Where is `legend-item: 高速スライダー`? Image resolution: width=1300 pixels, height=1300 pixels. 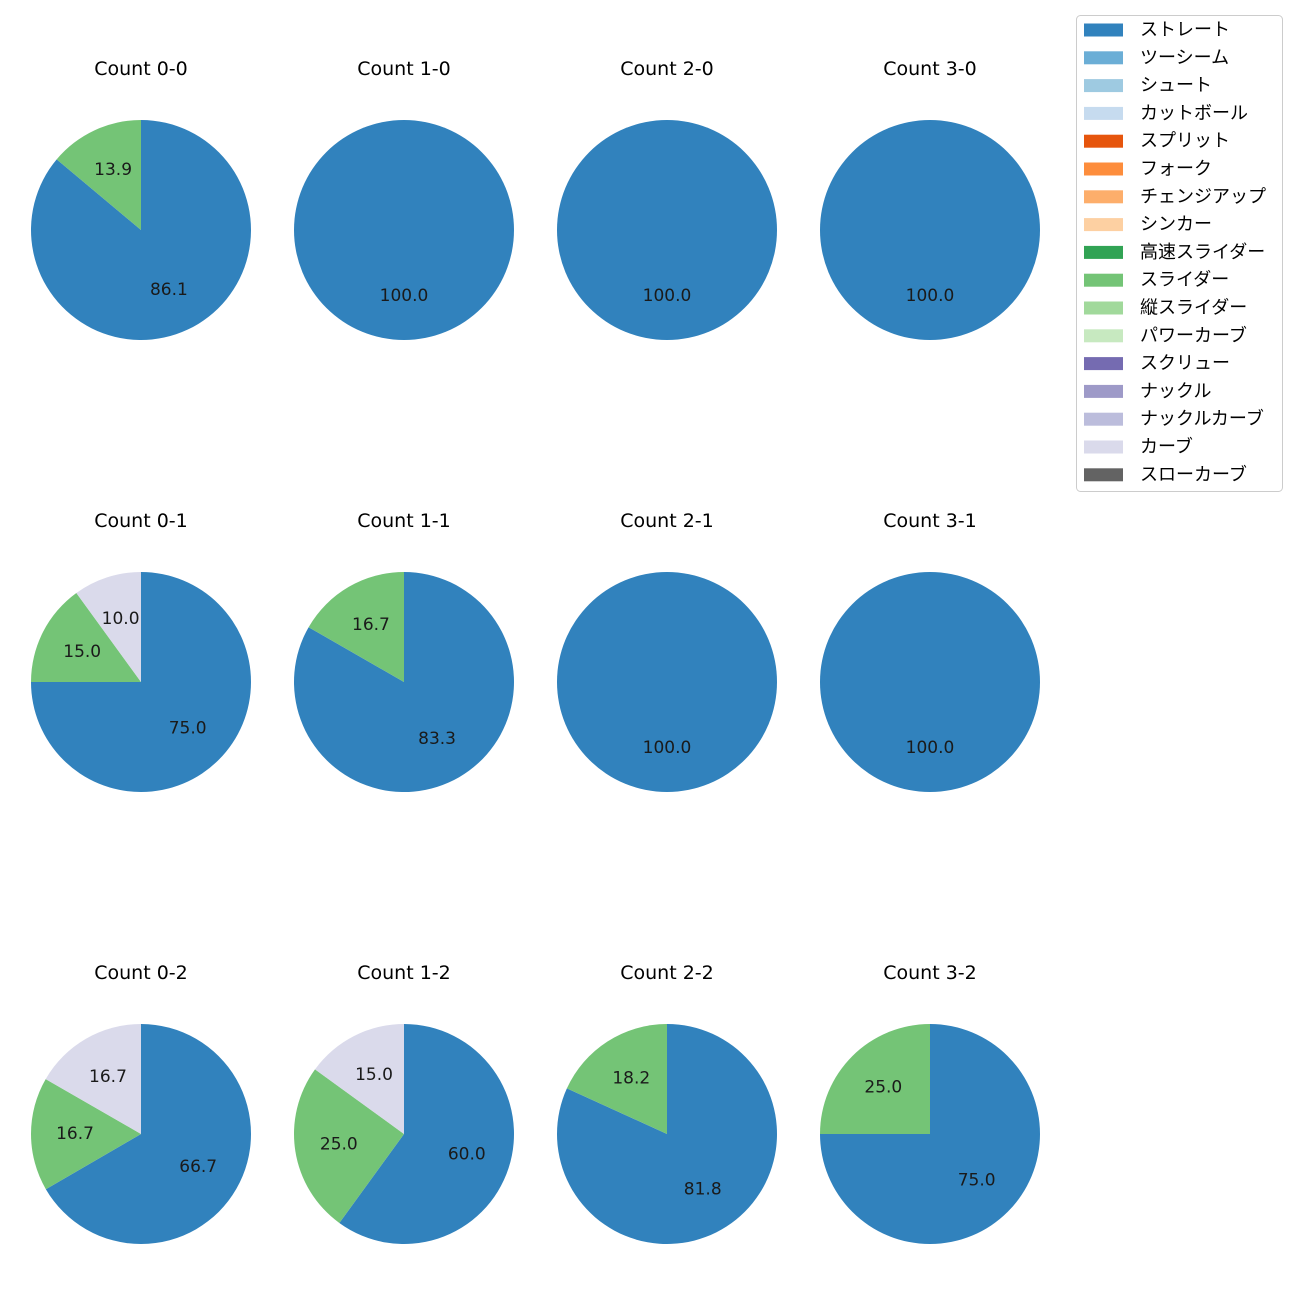
legend-item: 高速スライダー is located at coordinates (1174, 252).